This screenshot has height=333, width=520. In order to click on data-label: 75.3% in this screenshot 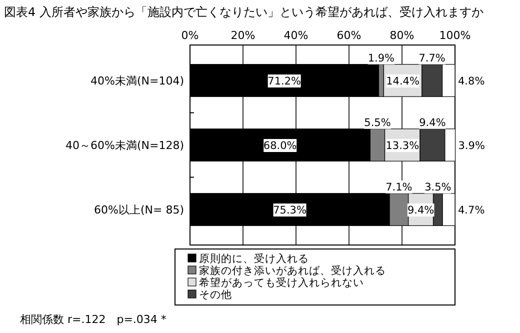, I will do `click(289, 210)`.